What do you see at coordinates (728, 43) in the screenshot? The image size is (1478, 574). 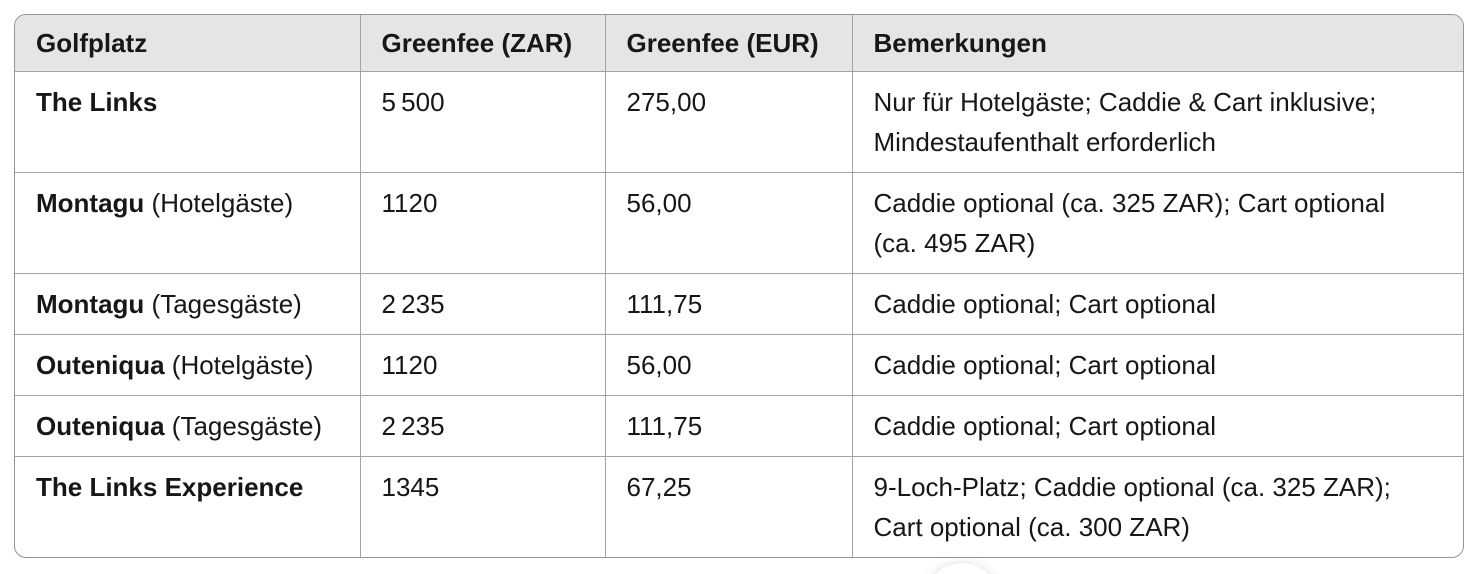 I see `column-header-greenfee-eur: Greenfee (EUR)` at bounding box center [728, 43].